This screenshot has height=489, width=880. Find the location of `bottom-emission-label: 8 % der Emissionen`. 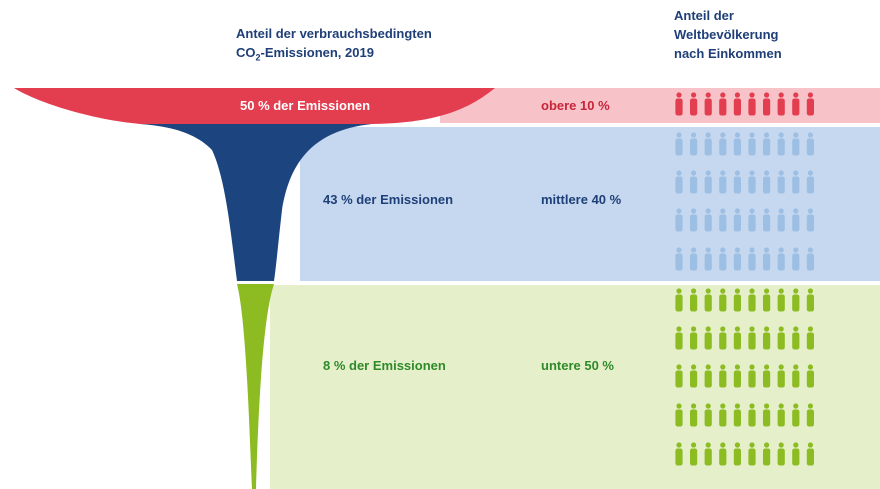

bottom-emission-label: 8 % der Emissionen is located at coordinates (384, 365).